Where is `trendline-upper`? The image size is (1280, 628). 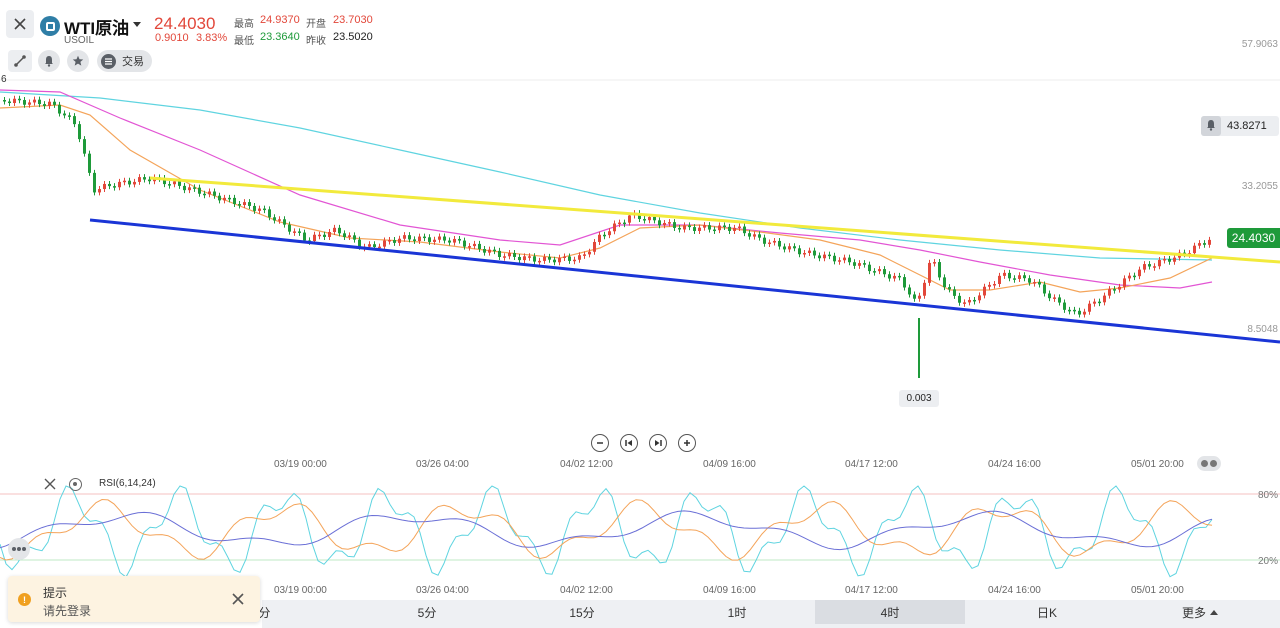 trendline-upper is located at coordinates (714, 220).